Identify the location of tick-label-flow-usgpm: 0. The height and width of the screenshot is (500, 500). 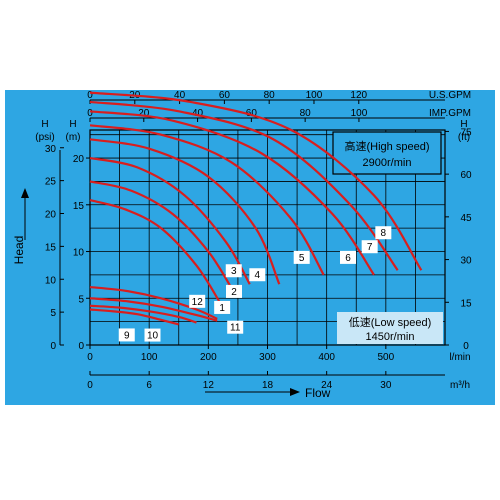
(90, 95).